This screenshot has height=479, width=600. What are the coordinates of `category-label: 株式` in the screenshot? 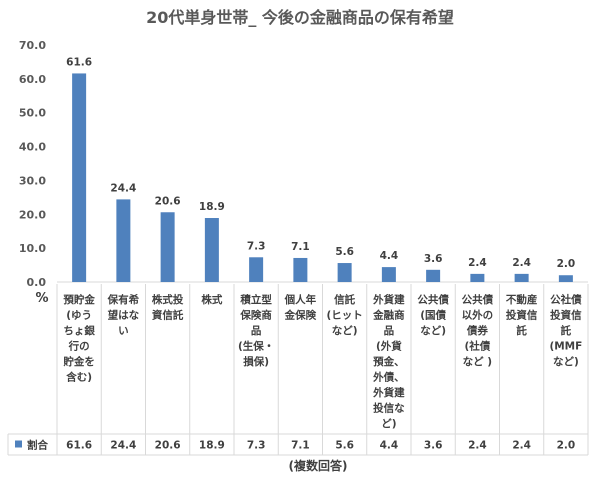 It's located at (211, 299).